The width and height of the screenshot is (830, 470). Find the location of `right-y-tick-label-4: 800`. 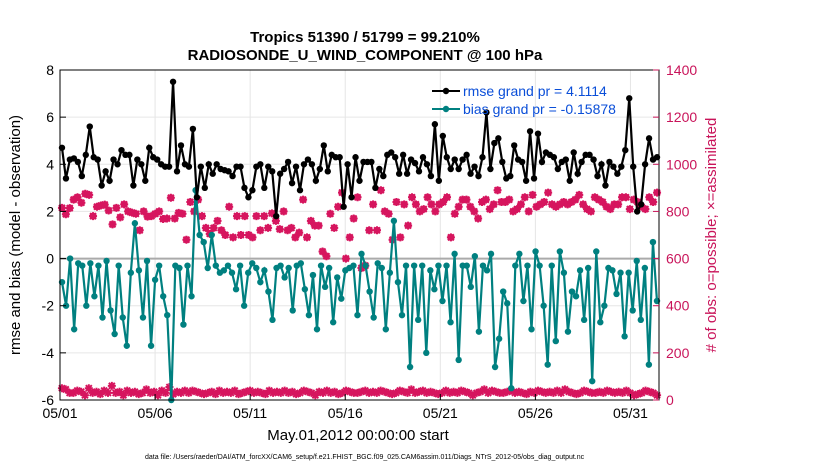

right-y-tick-label-4: 800 is located at coordinates (678, 211).